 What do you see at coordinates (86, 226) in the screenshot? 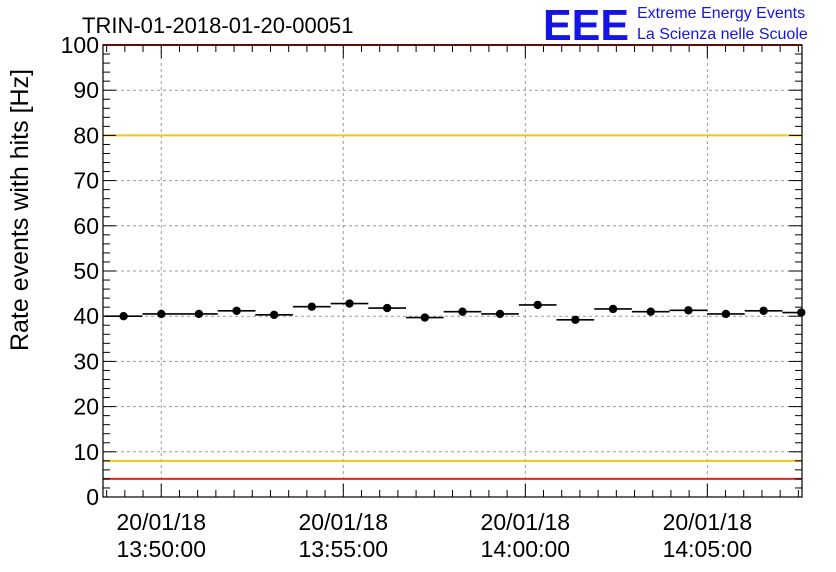
I see `y-tick-label: 60` at bounding box center [86, 226].